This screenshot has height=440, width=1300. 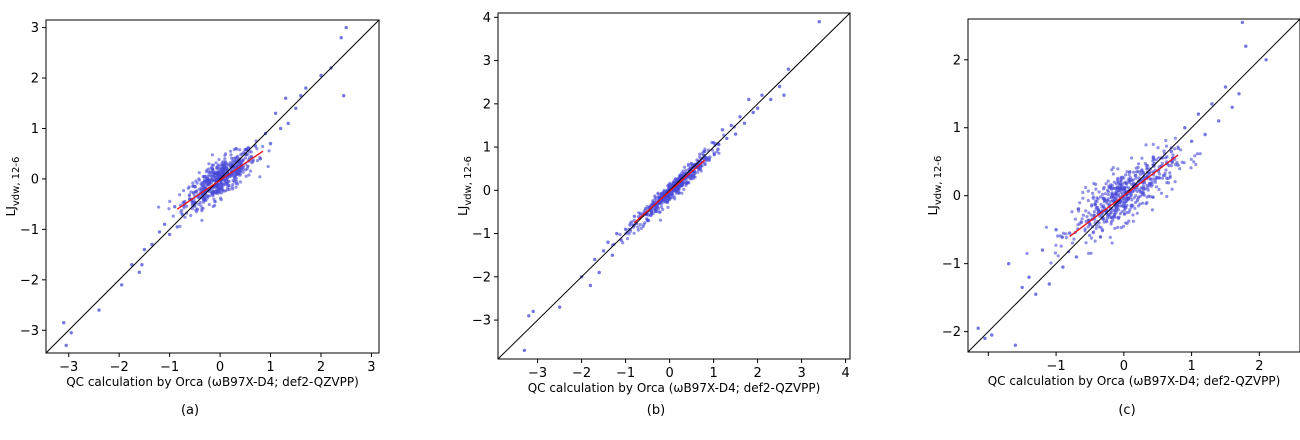 I want to click on panel-label: (b), so click(x=656, y=410).